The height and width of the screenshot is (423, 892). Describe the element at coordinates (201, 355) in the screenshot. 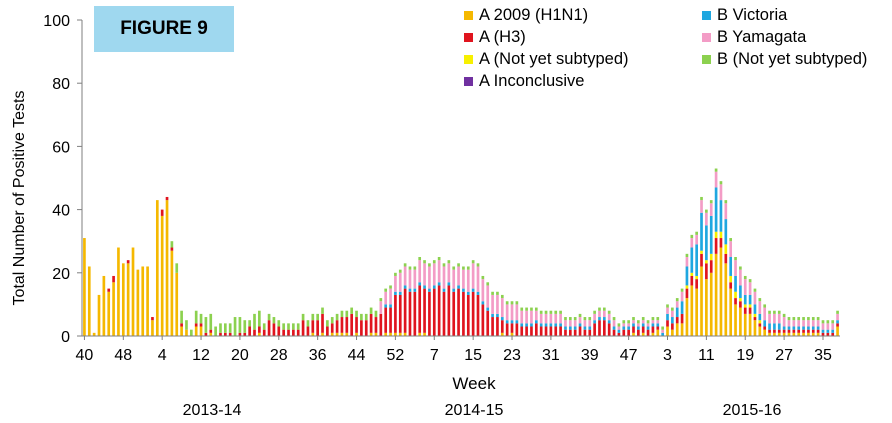

I see `x-tick-label: 12` at that location.